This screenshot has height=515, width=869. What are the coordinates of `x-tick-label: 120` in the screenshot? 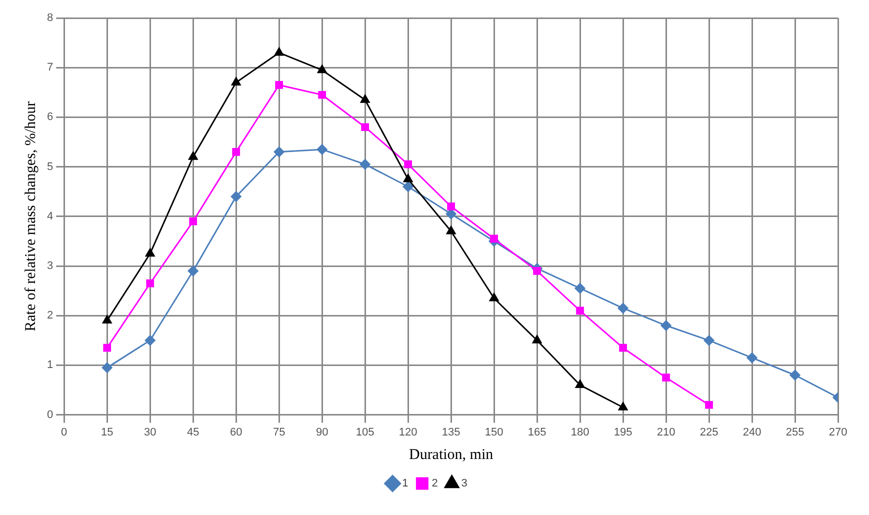 It's located at (408, 432).